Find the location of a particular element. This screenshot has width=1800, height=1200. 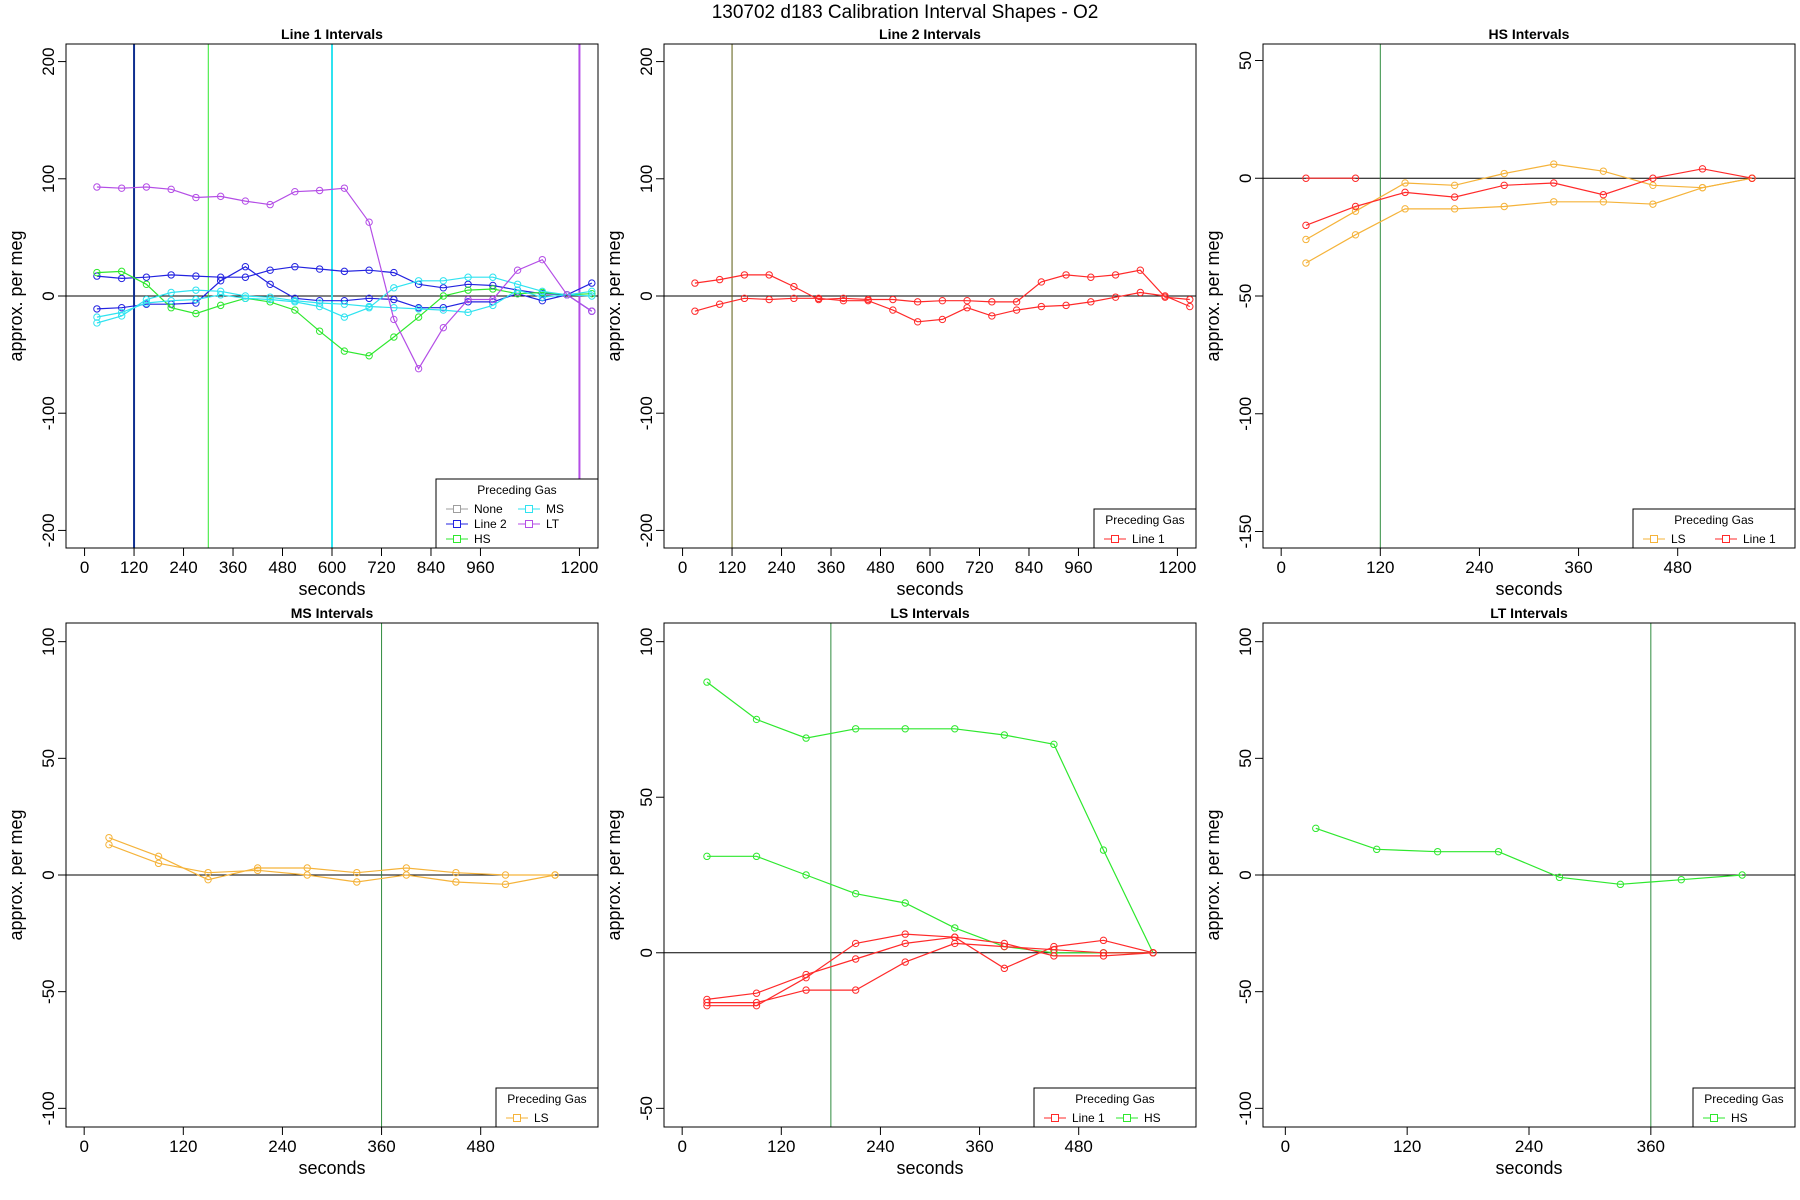

chart-5-xtick-label-120: 120 is located at coordinates (1407, 1146).